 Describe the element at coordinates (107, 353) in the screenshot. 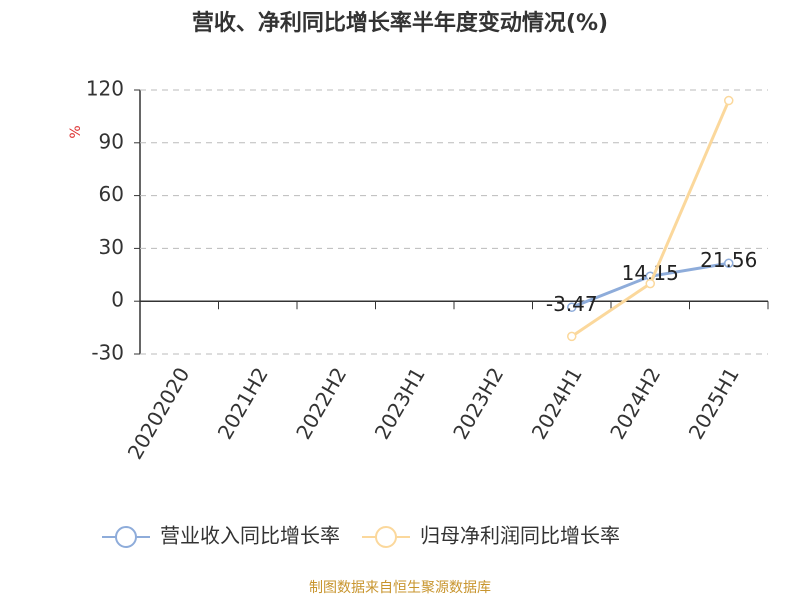

I see `y-tick-label: -30` at that location.